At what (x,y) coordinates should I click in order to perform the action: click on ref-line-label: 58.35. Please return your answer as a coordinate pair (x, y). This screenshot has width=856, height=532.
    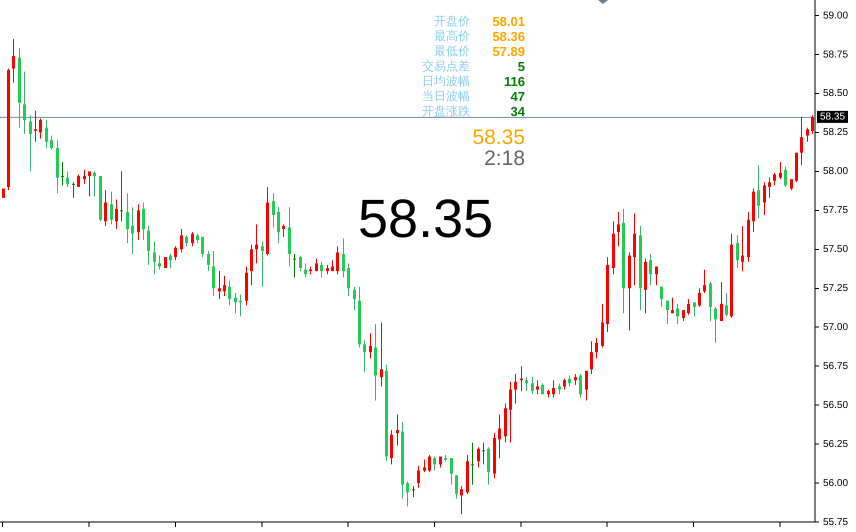
    Looking at the image, I should click on (833, 117).